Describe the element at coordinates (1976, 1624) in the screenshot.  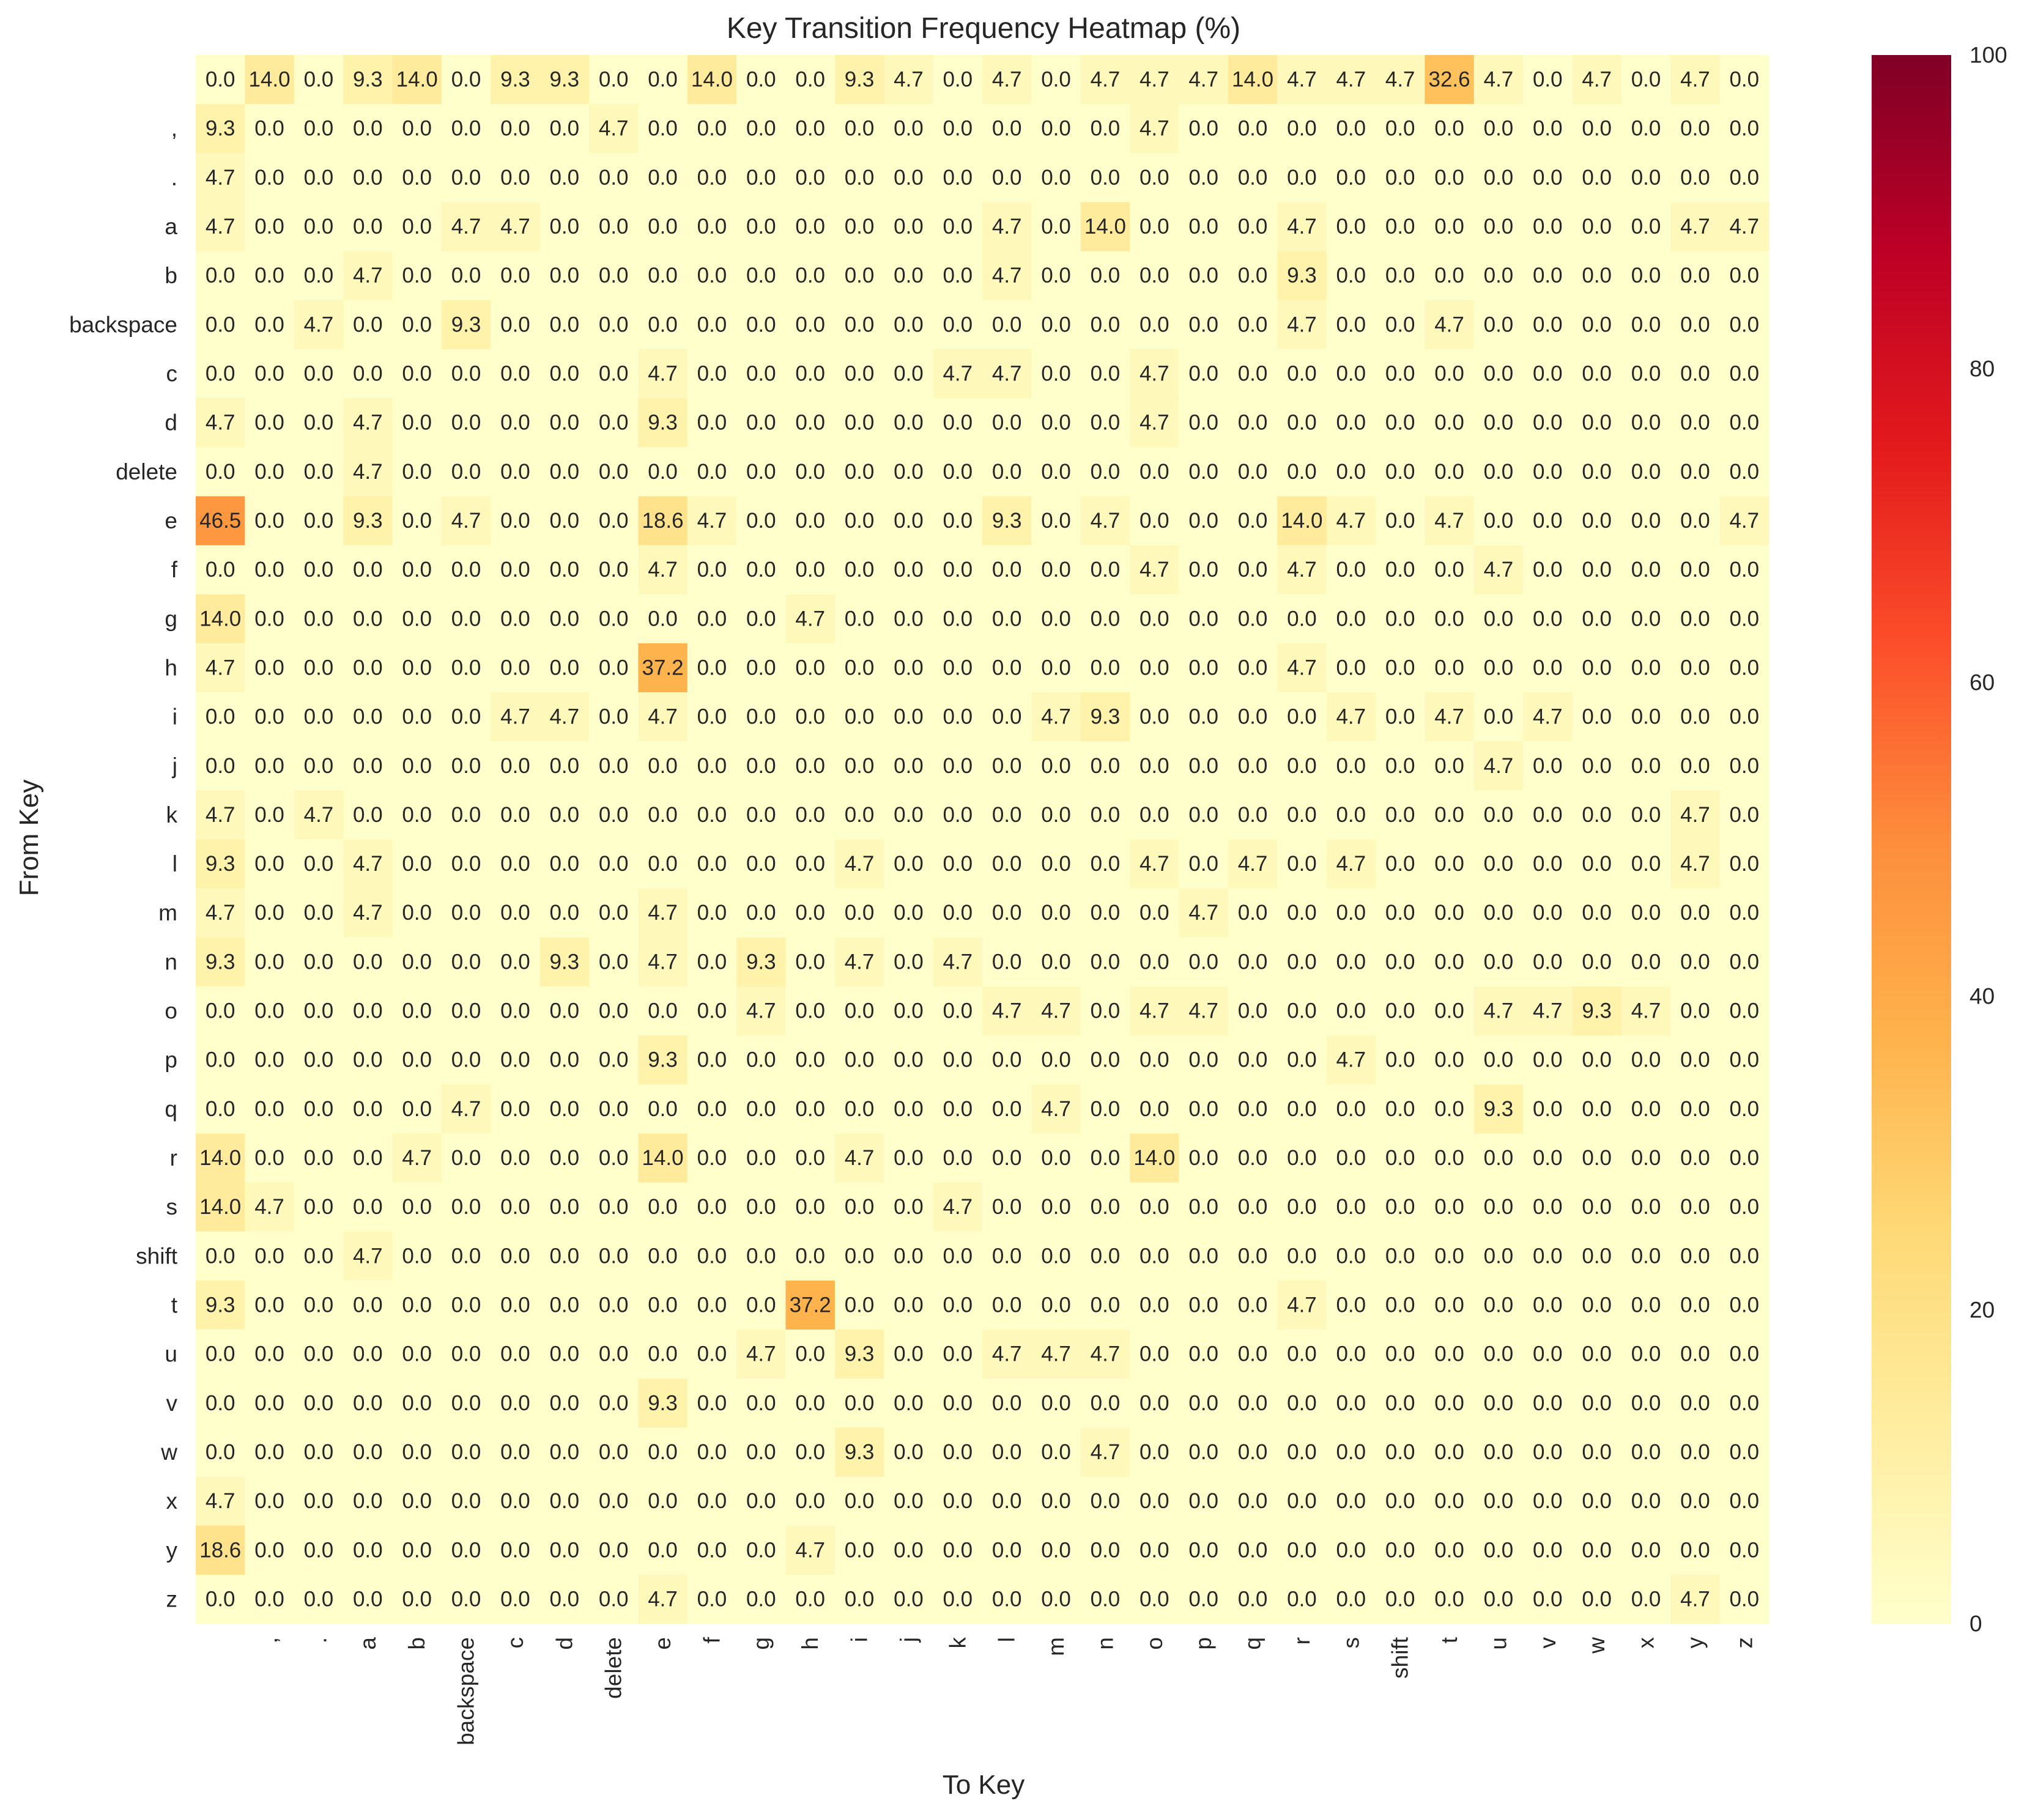
I see `colorbar-tick-label: 0` at that location.